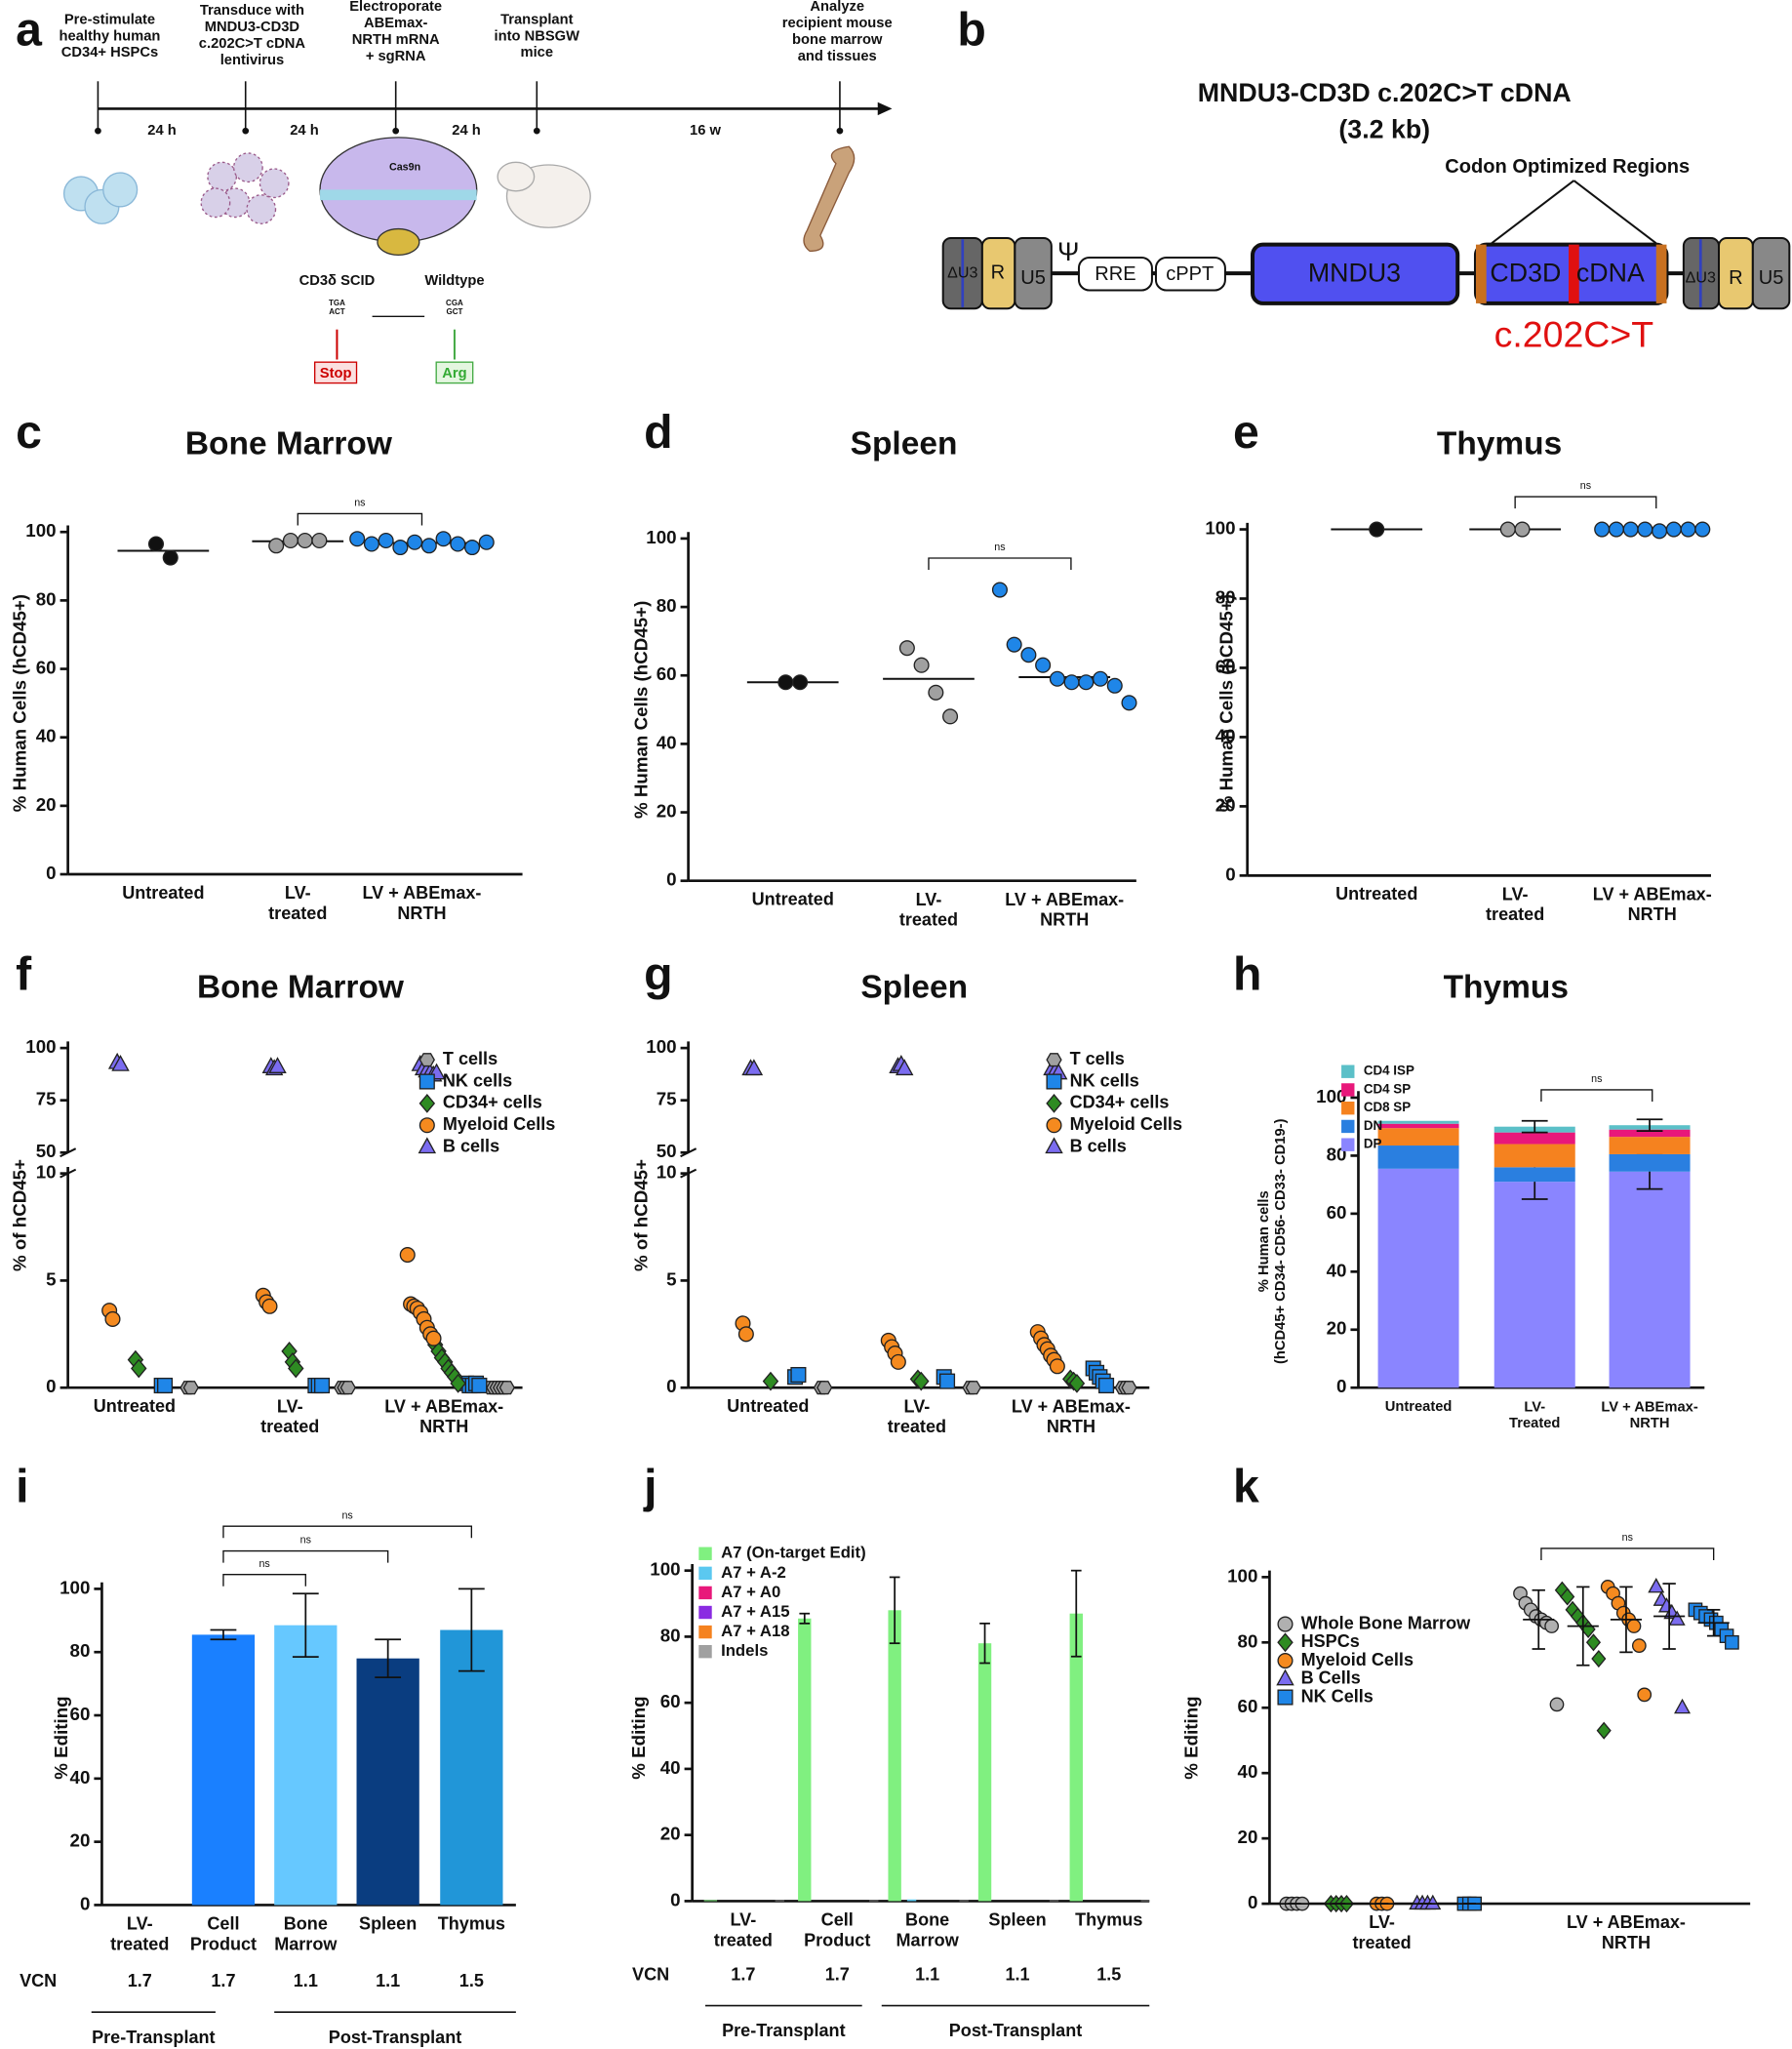  What do you see at coordinates (471, 1145) in the screenshot?
I see `legend-label: B cells` at bounding box center [471, 1145].